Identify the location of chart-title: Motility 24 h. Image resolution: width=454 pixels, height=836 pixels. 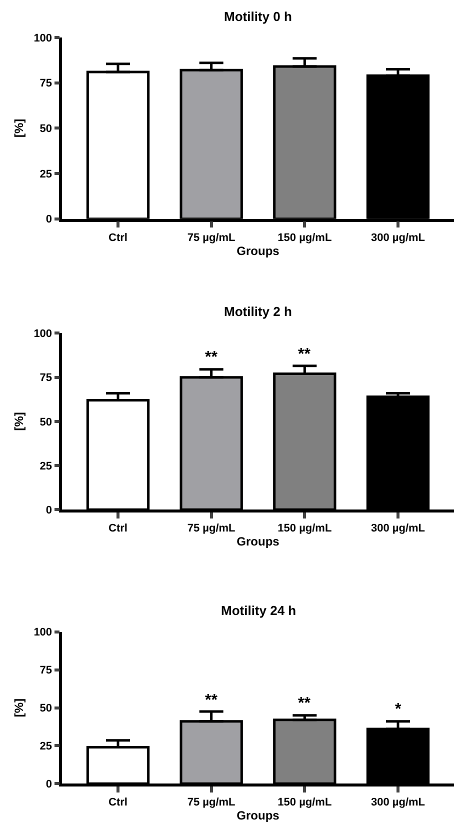
(258, 610).